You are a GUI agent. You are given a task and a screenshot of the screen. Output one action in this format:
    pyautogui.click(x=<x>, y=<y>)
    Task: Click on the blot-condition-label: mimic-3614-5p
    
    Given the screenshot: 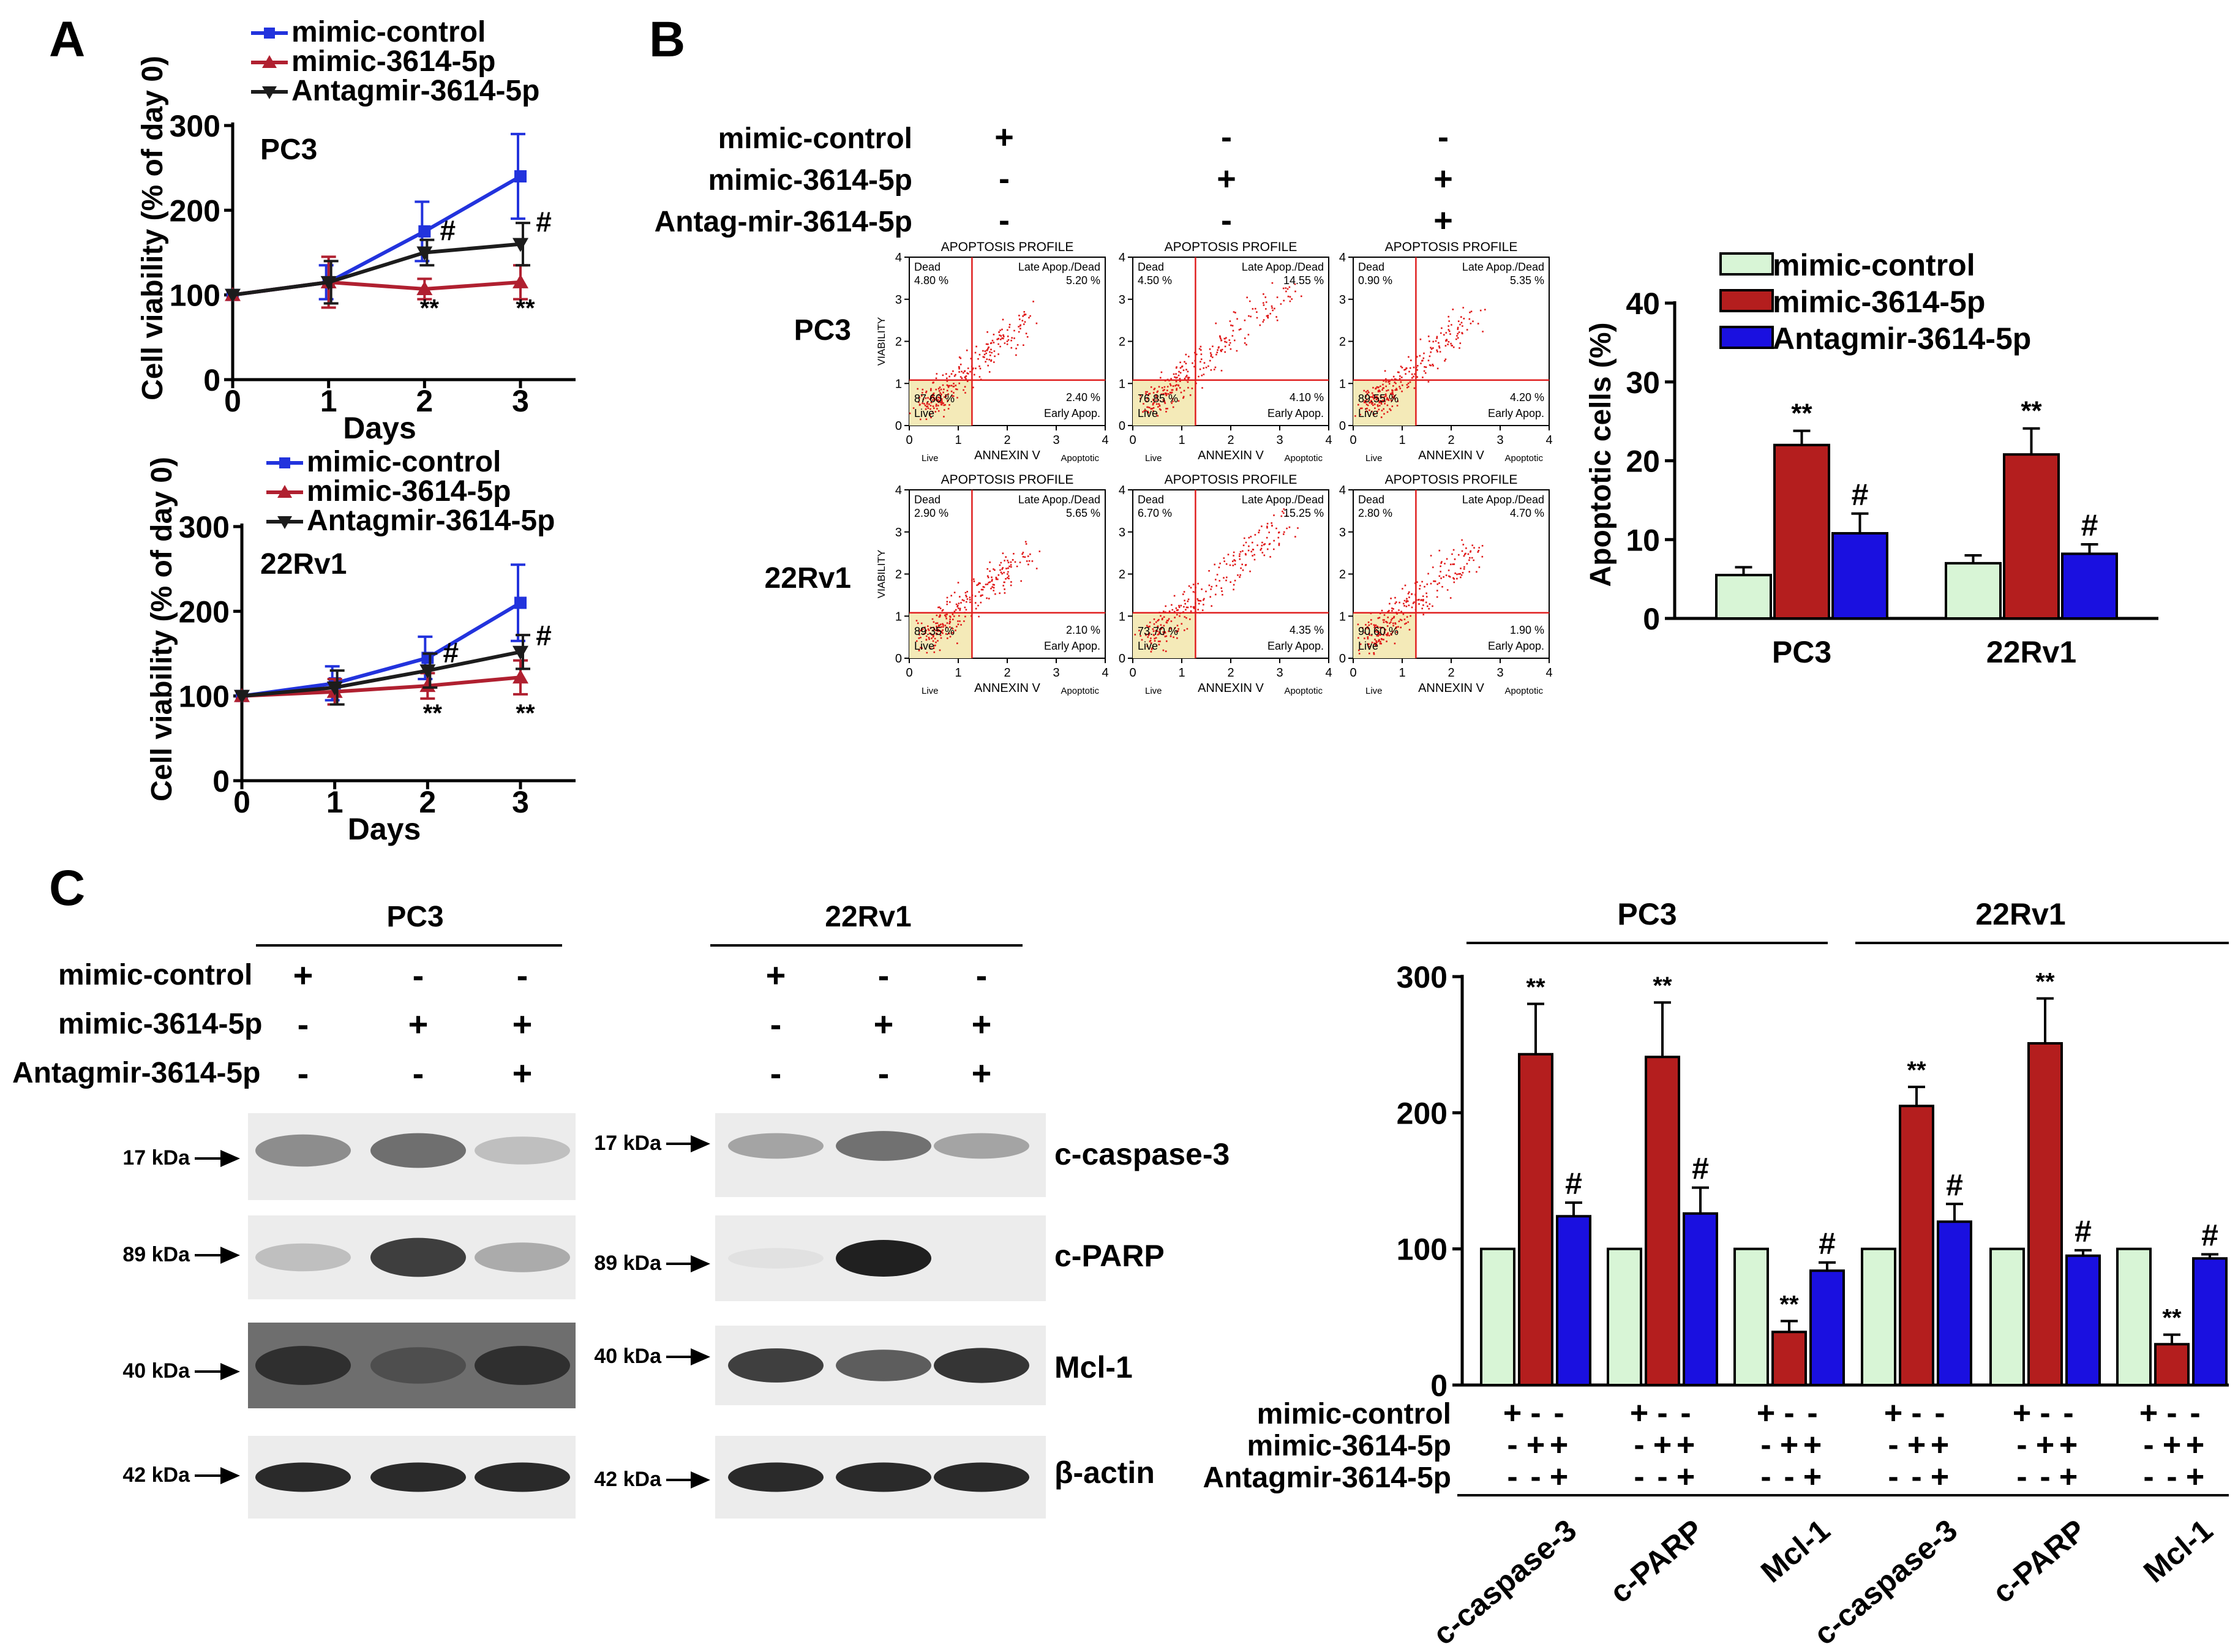 What is the action you would take?
    pyautogui.click(x=161, y=1024)
    